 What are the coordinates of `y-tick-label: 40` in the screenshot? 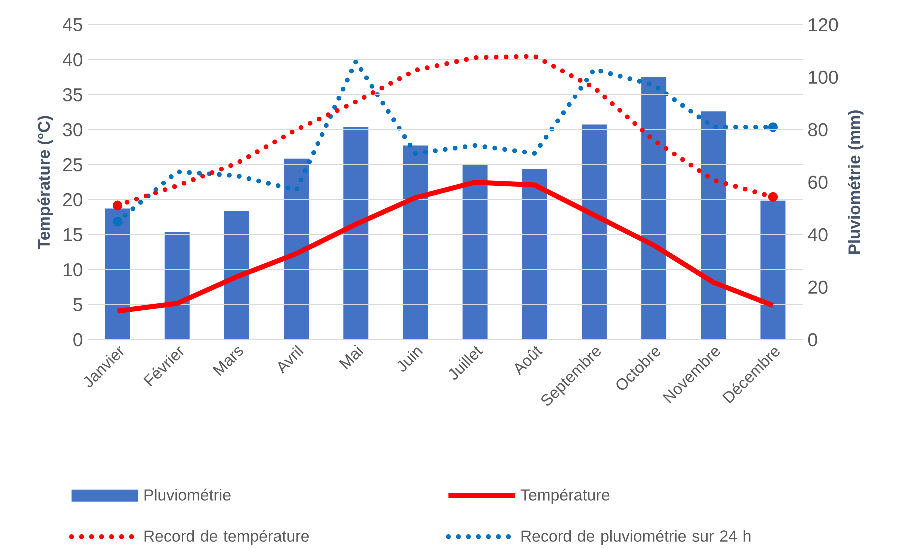 It's located at (72, 60).